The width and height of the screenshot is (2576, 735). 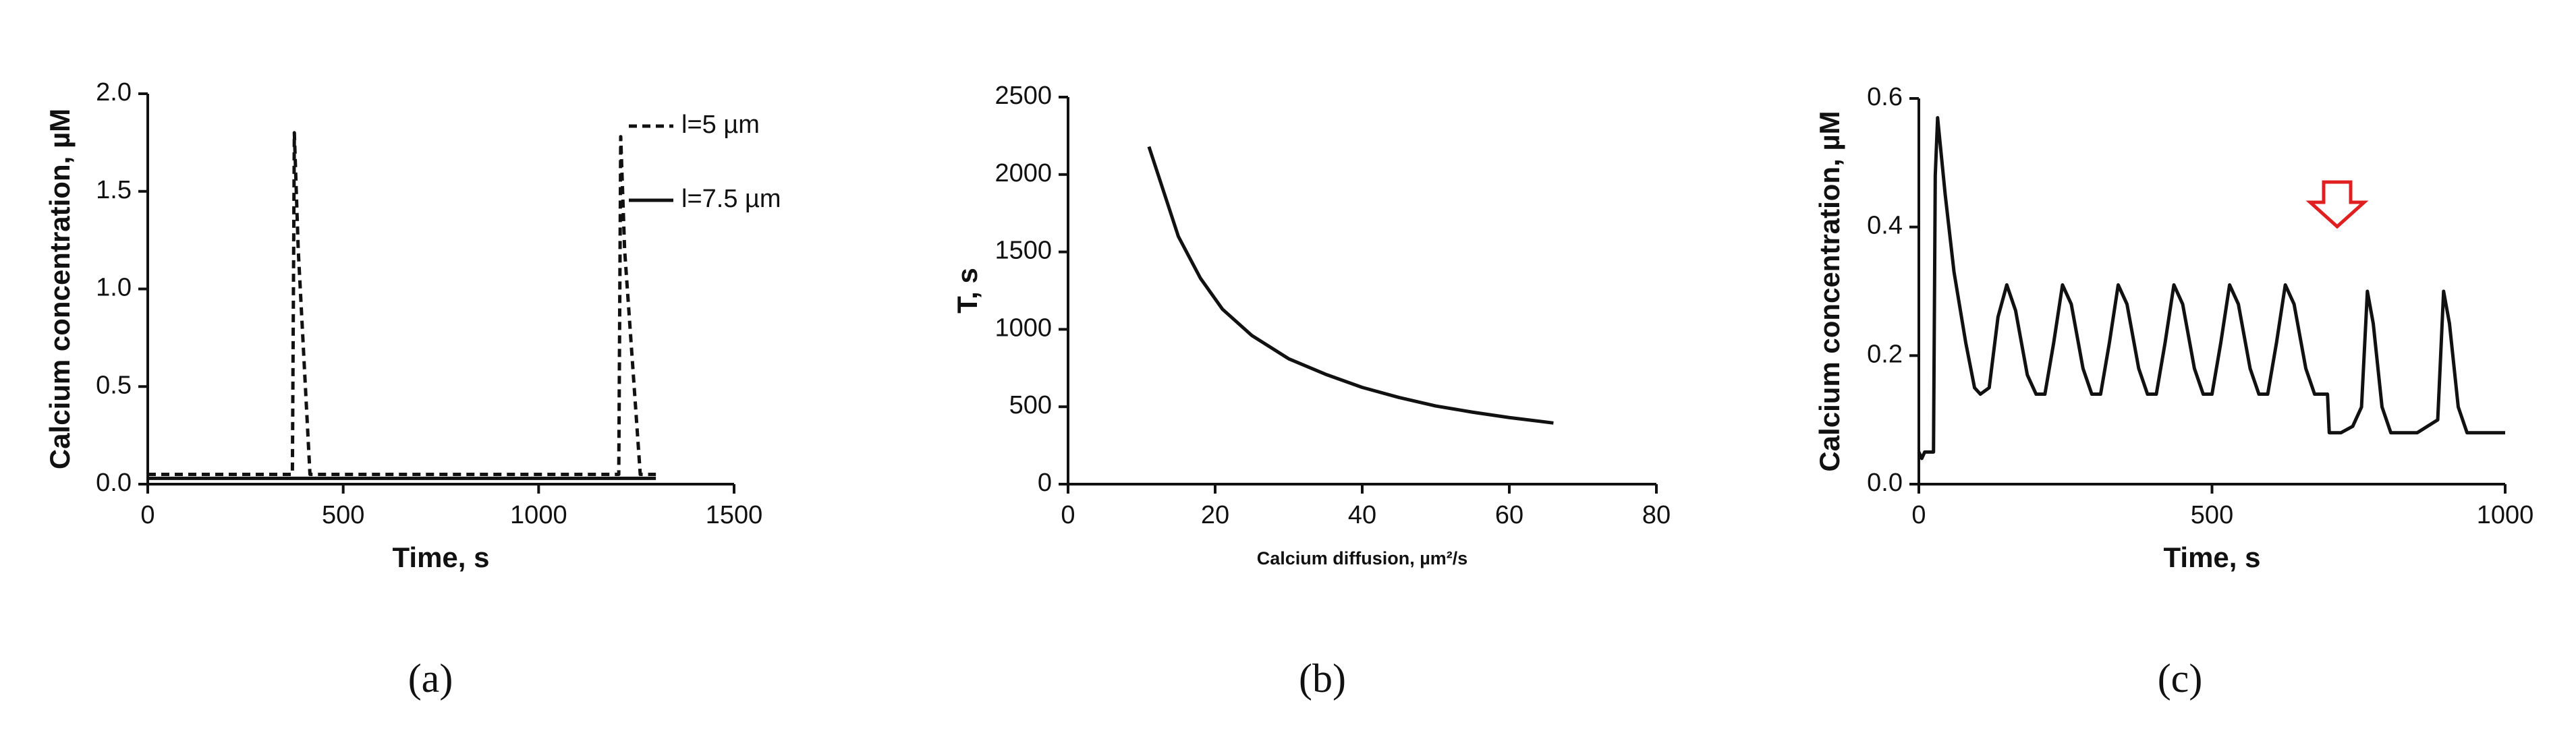 I want to click on legend-label: l=7.5 µm, so click(x=731, y=199).